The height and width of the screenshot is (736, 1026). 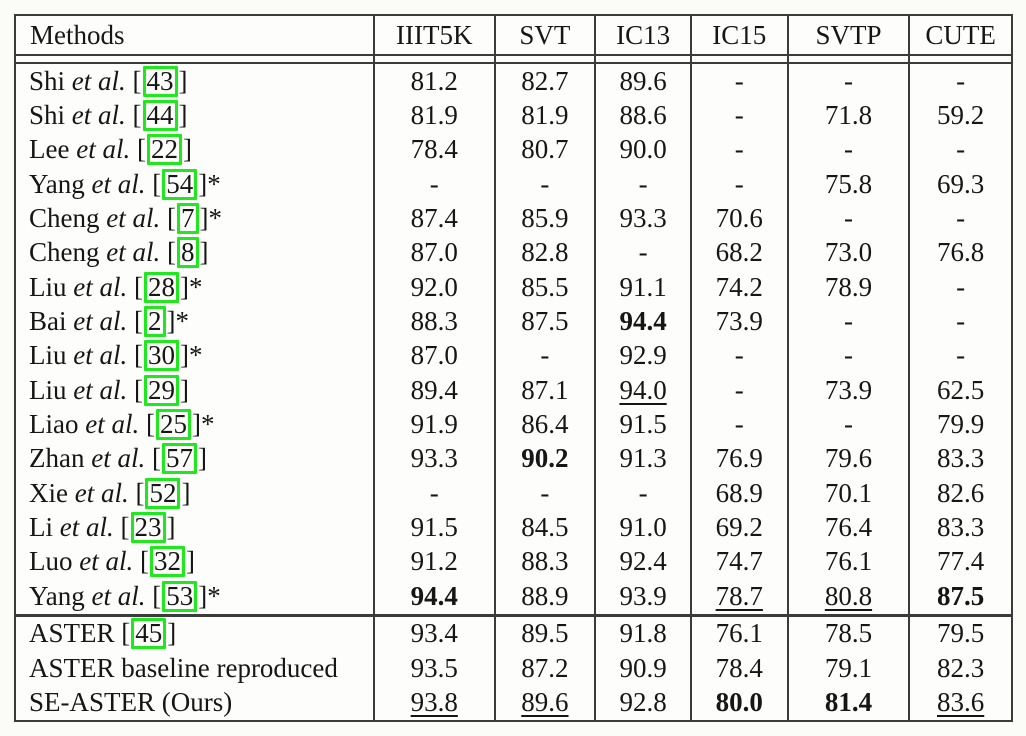 What do you see at coordinates (180, 596) in the screenshot?
I see `citation-box: 53` at bounding box center [180, 596].